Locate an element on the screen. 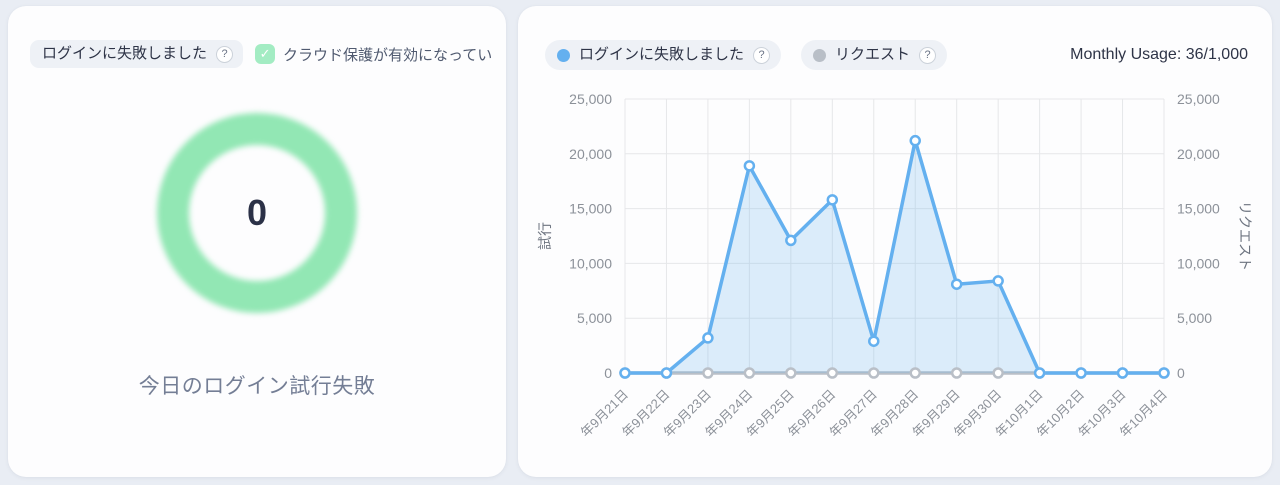 This screenshot has width=1280, height=485. failed-login-badge-label: ログインに失敗しました is located at coordinates (125, 53).